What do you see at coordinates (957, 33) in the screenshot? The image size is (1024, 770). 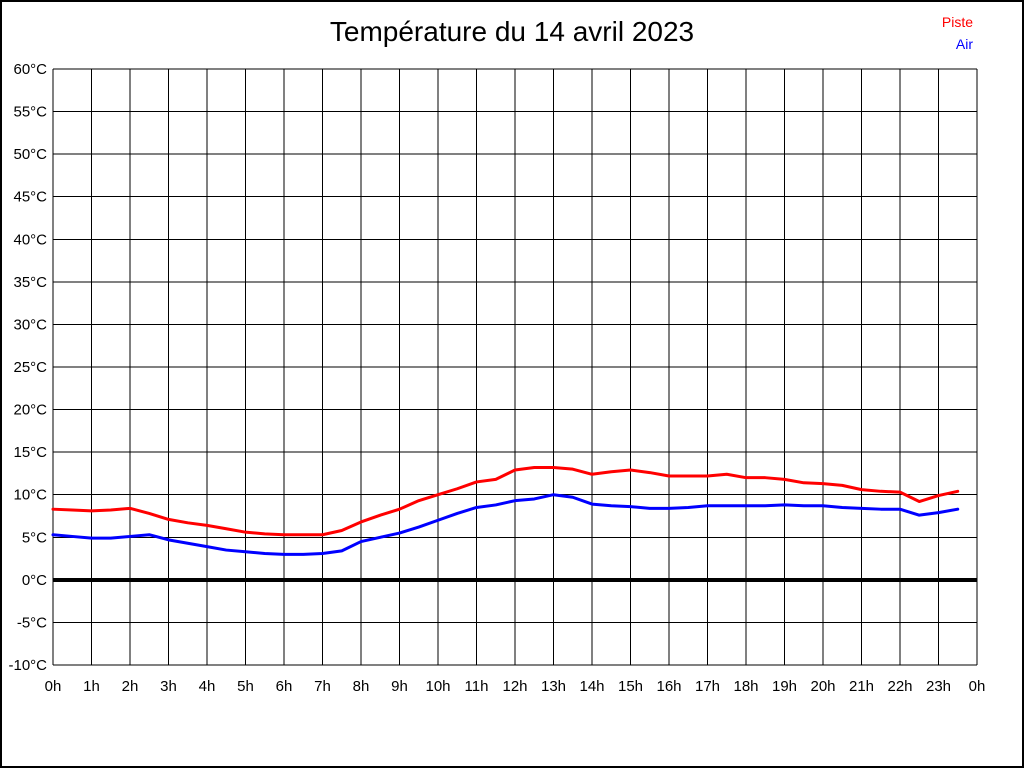 I see `legend: Piste Air` at bounding box center [957, 33].